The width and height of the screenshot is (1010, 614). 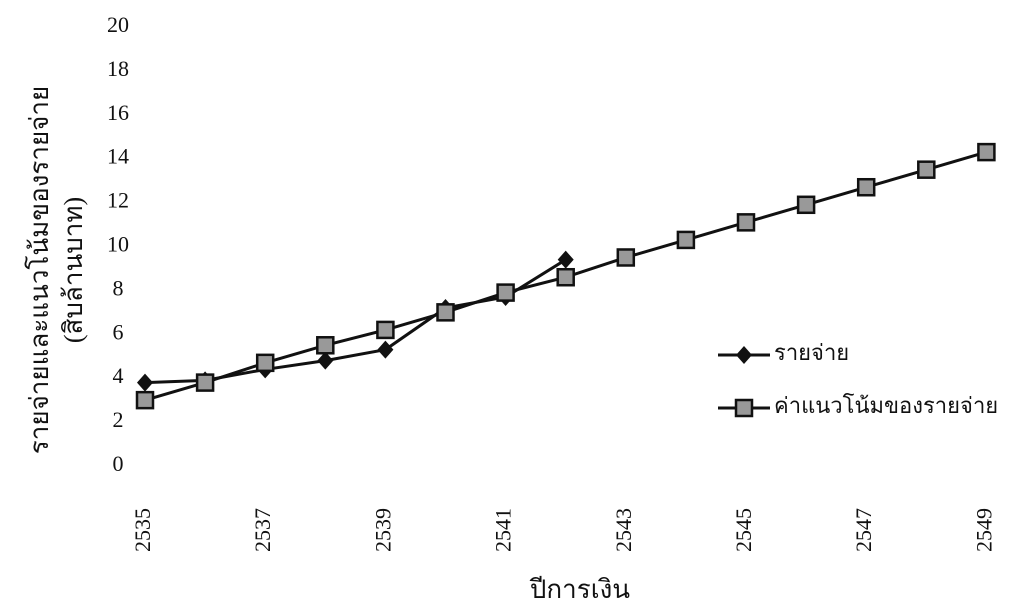 What do you see at coordinates (355, 321) in the screenshot?
I see `series-line` at bounding box center [355, 321].